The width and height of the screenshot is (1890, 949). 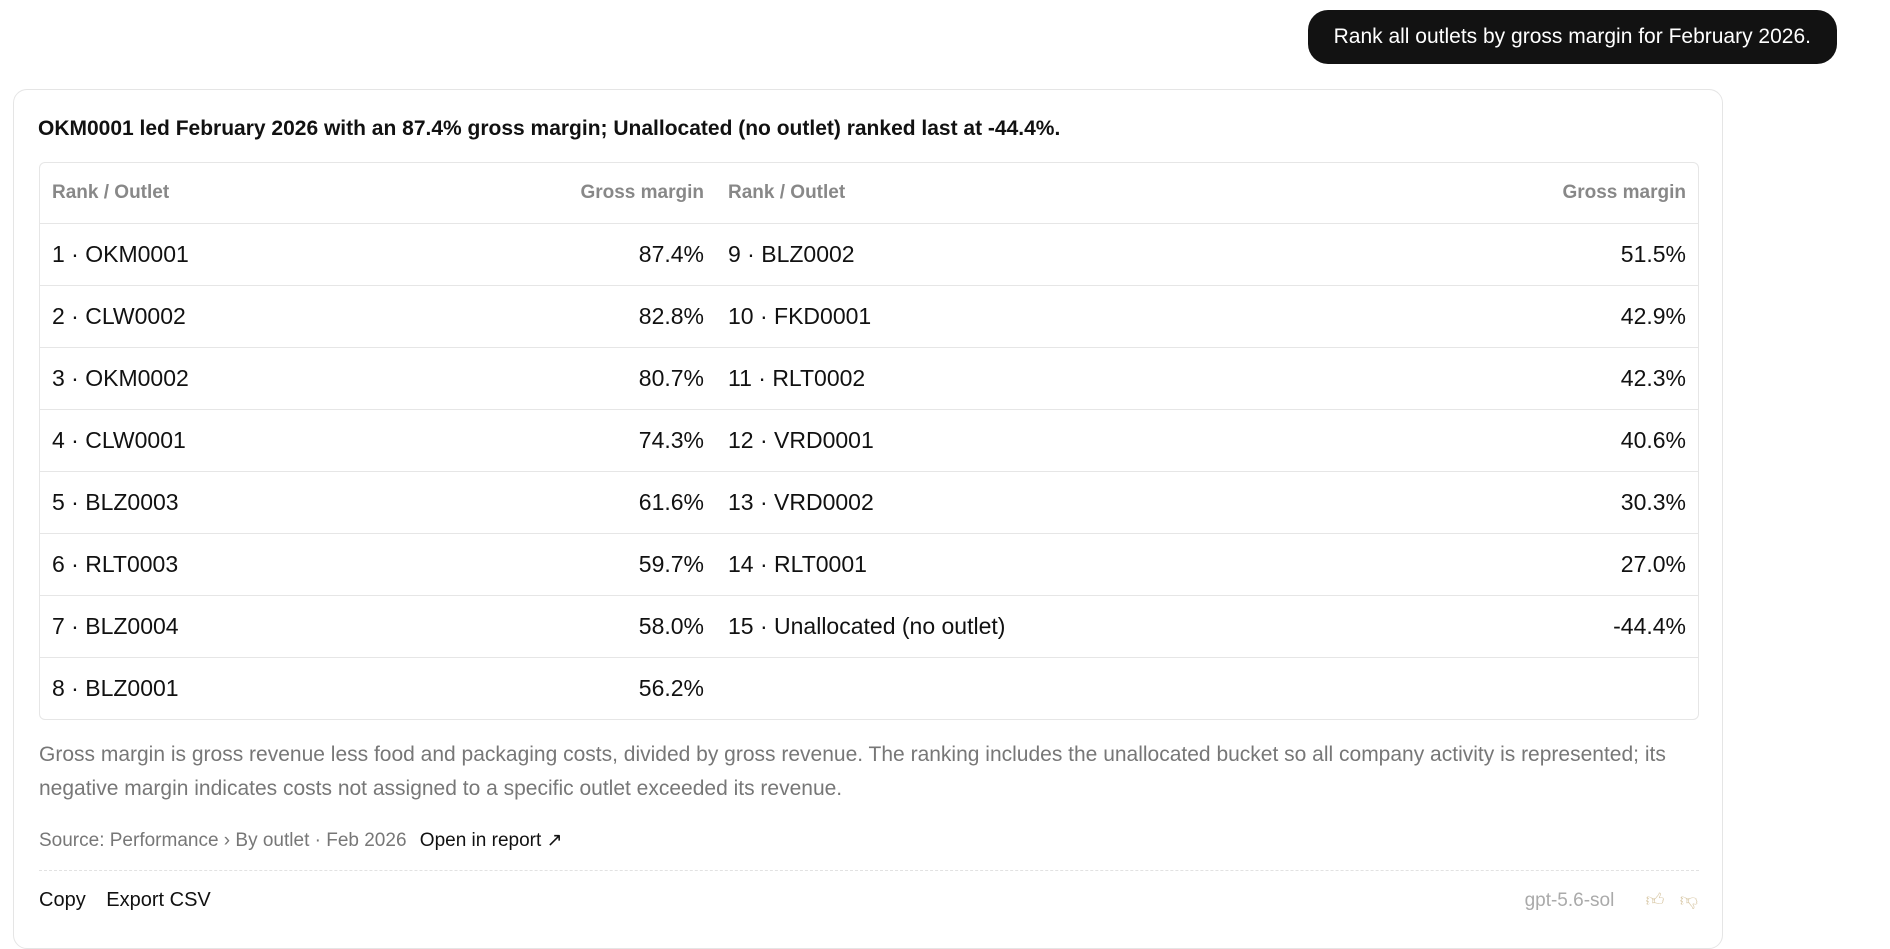 What do you see at coordinates (861, 441) in the screenshot?
I see `outlet-cell: 12 · VRD0001` at bounding box center [861, 441].